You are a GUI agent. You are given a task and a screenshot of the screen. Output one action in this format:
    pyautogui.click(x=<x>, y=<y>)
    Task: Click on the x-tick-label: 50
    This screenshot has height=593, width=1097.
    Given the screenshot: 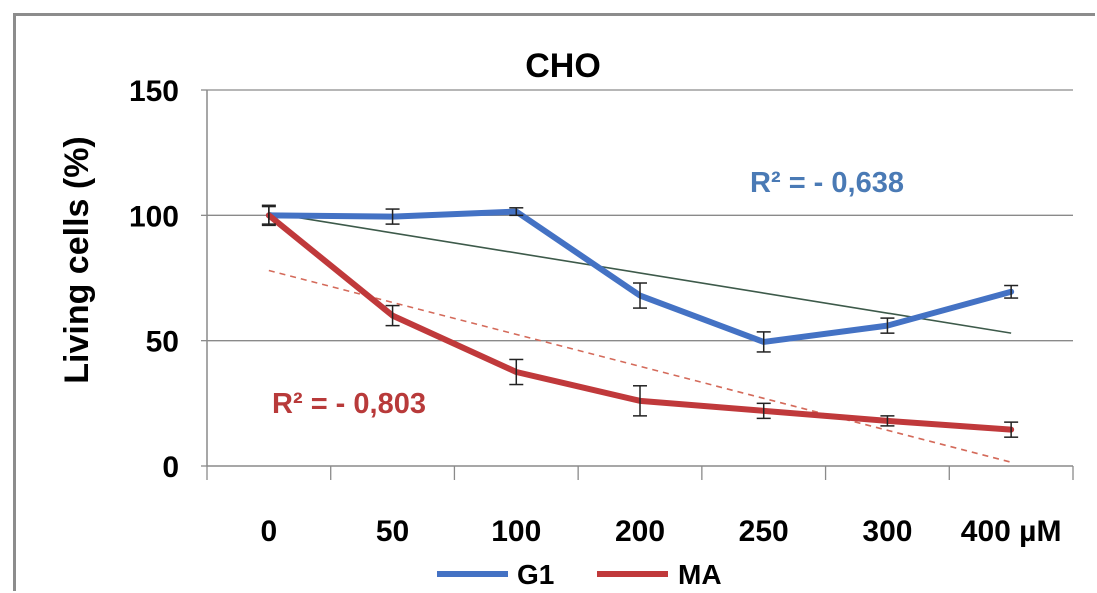 What is the action you would take?
    pyautogui.click(x=392, y=531)
    